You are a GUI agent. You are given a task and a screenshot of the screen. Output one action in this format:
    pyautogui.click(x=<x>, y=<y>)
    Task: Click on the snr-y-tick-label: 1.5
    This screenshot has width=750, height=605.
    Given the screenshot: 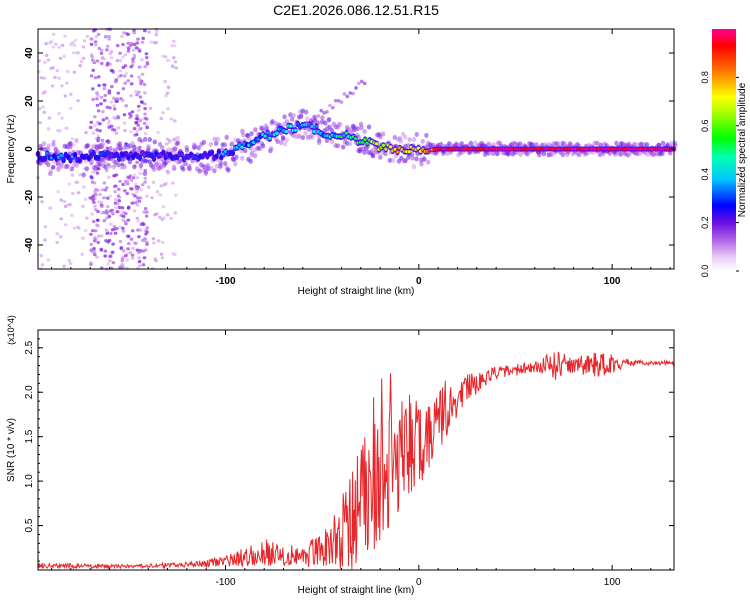 What is the action you would take?
    pyautogui.click(x=29, y=436)
    